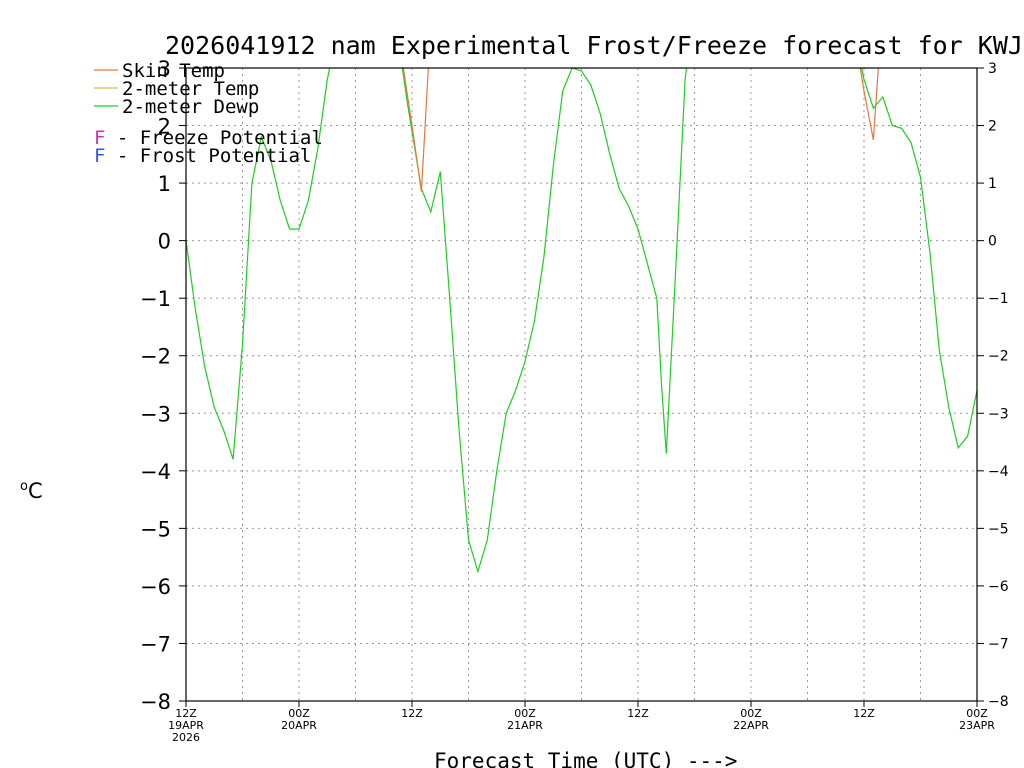 This screenshot has height=768, width=1024. Describe the element at coordinates (155, 299) in the screenshot. I see `y-tick-label-left: −1` at that location.